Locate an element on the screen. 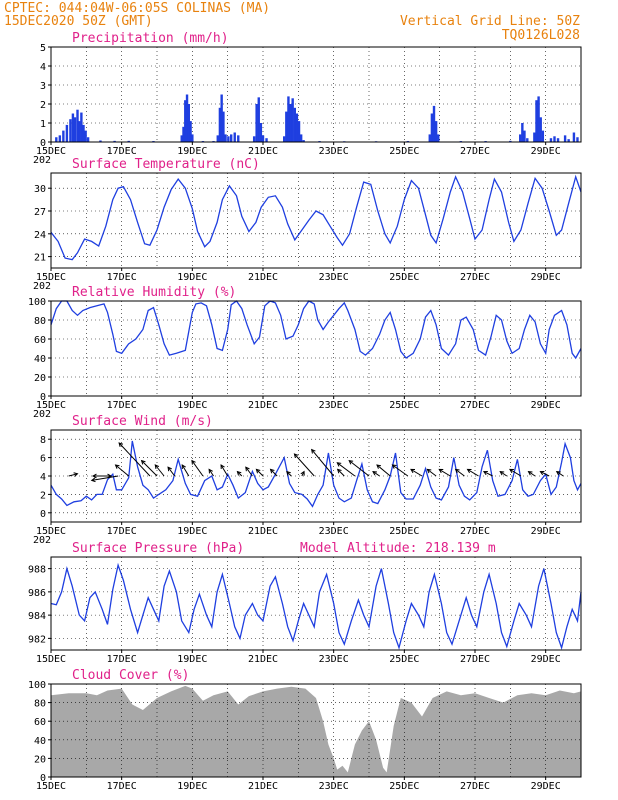 Image resolution: width=618 pixels, height=800 pixels. y-tick-label: 20 is located at coordinates (40, 759).